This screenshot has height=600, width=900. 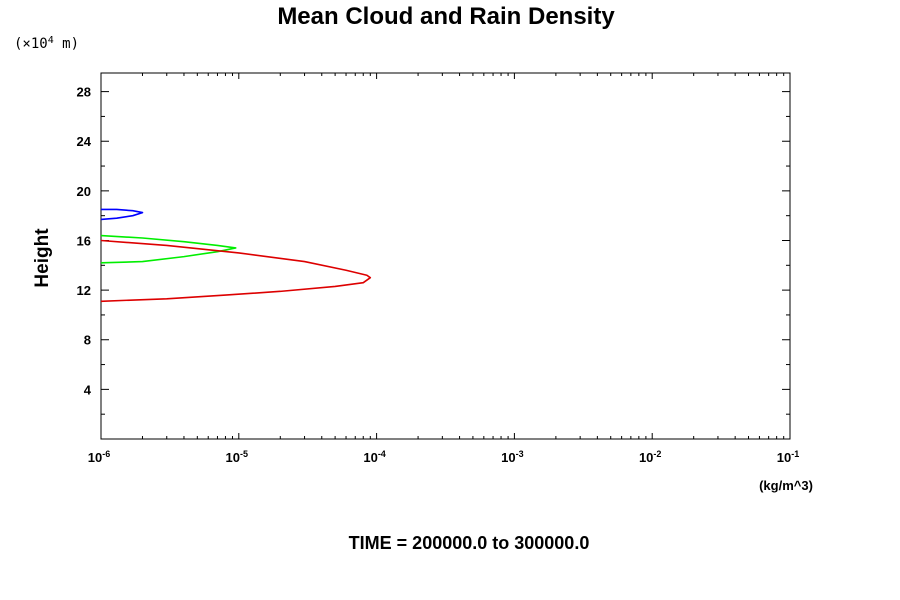 What do you see at coordinates (237, 457) in the screenshot?
I see `x-tick-label: 10⁻⁵` at bounding box center [237, 457].